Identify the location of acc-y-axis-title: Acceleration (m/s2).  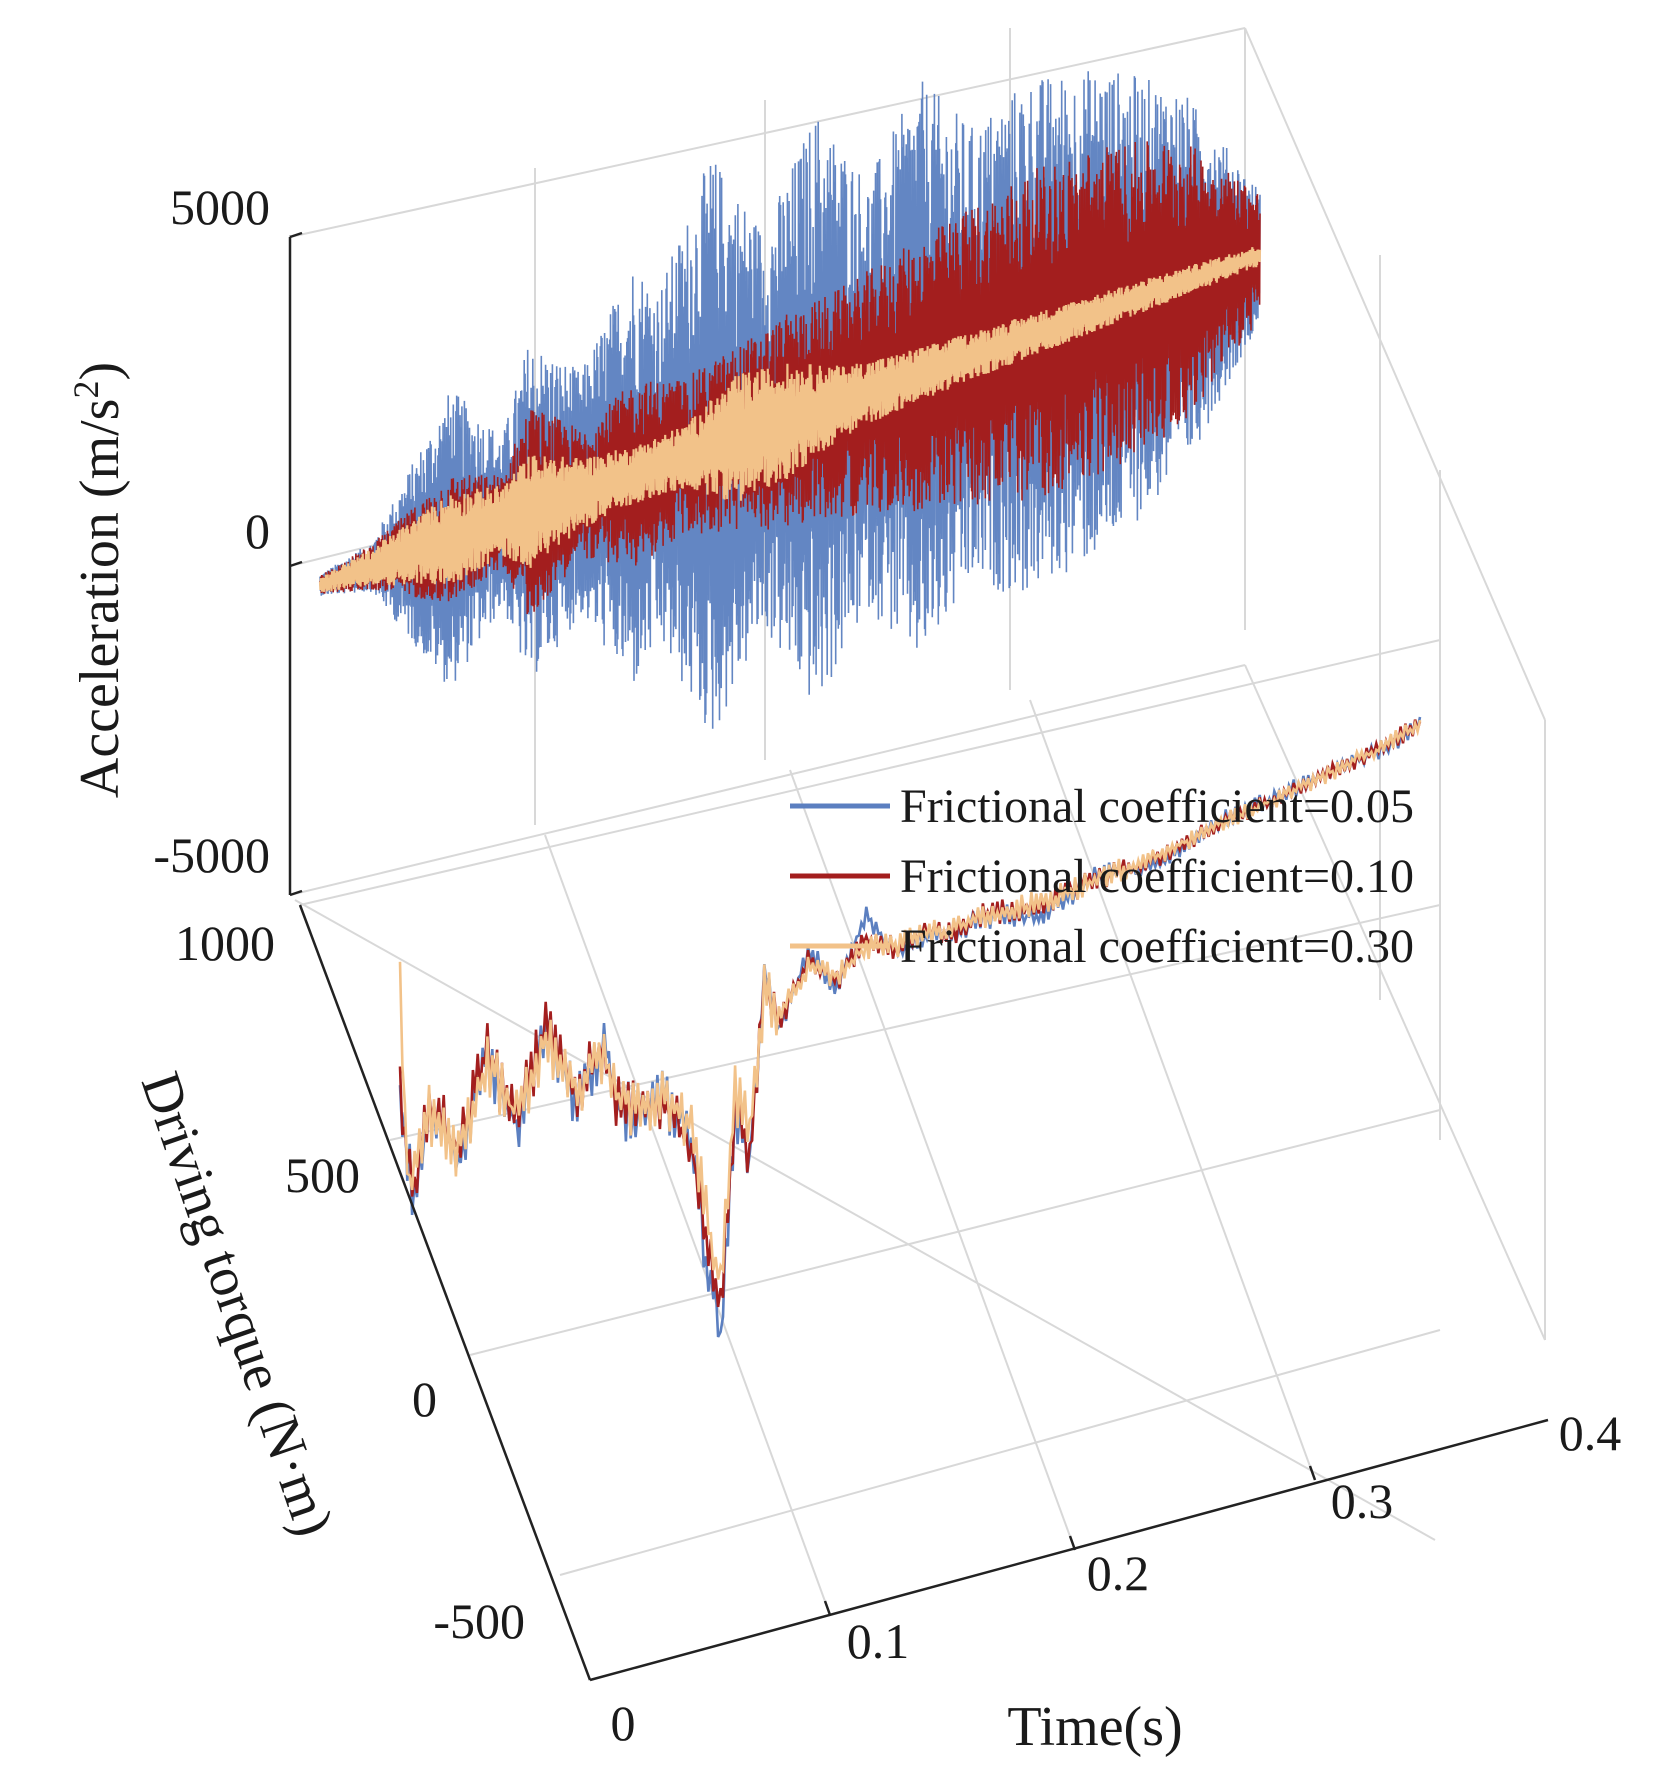
(98, 580).